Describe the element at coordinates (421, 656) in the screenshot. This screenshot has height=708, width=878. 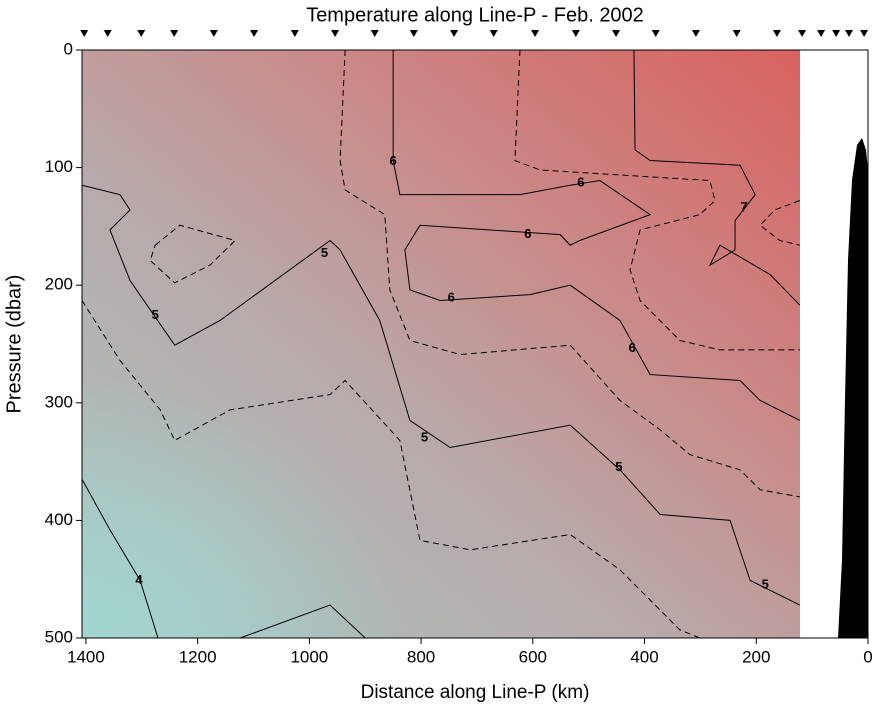
I see `x-tick-label: 800` at that location.